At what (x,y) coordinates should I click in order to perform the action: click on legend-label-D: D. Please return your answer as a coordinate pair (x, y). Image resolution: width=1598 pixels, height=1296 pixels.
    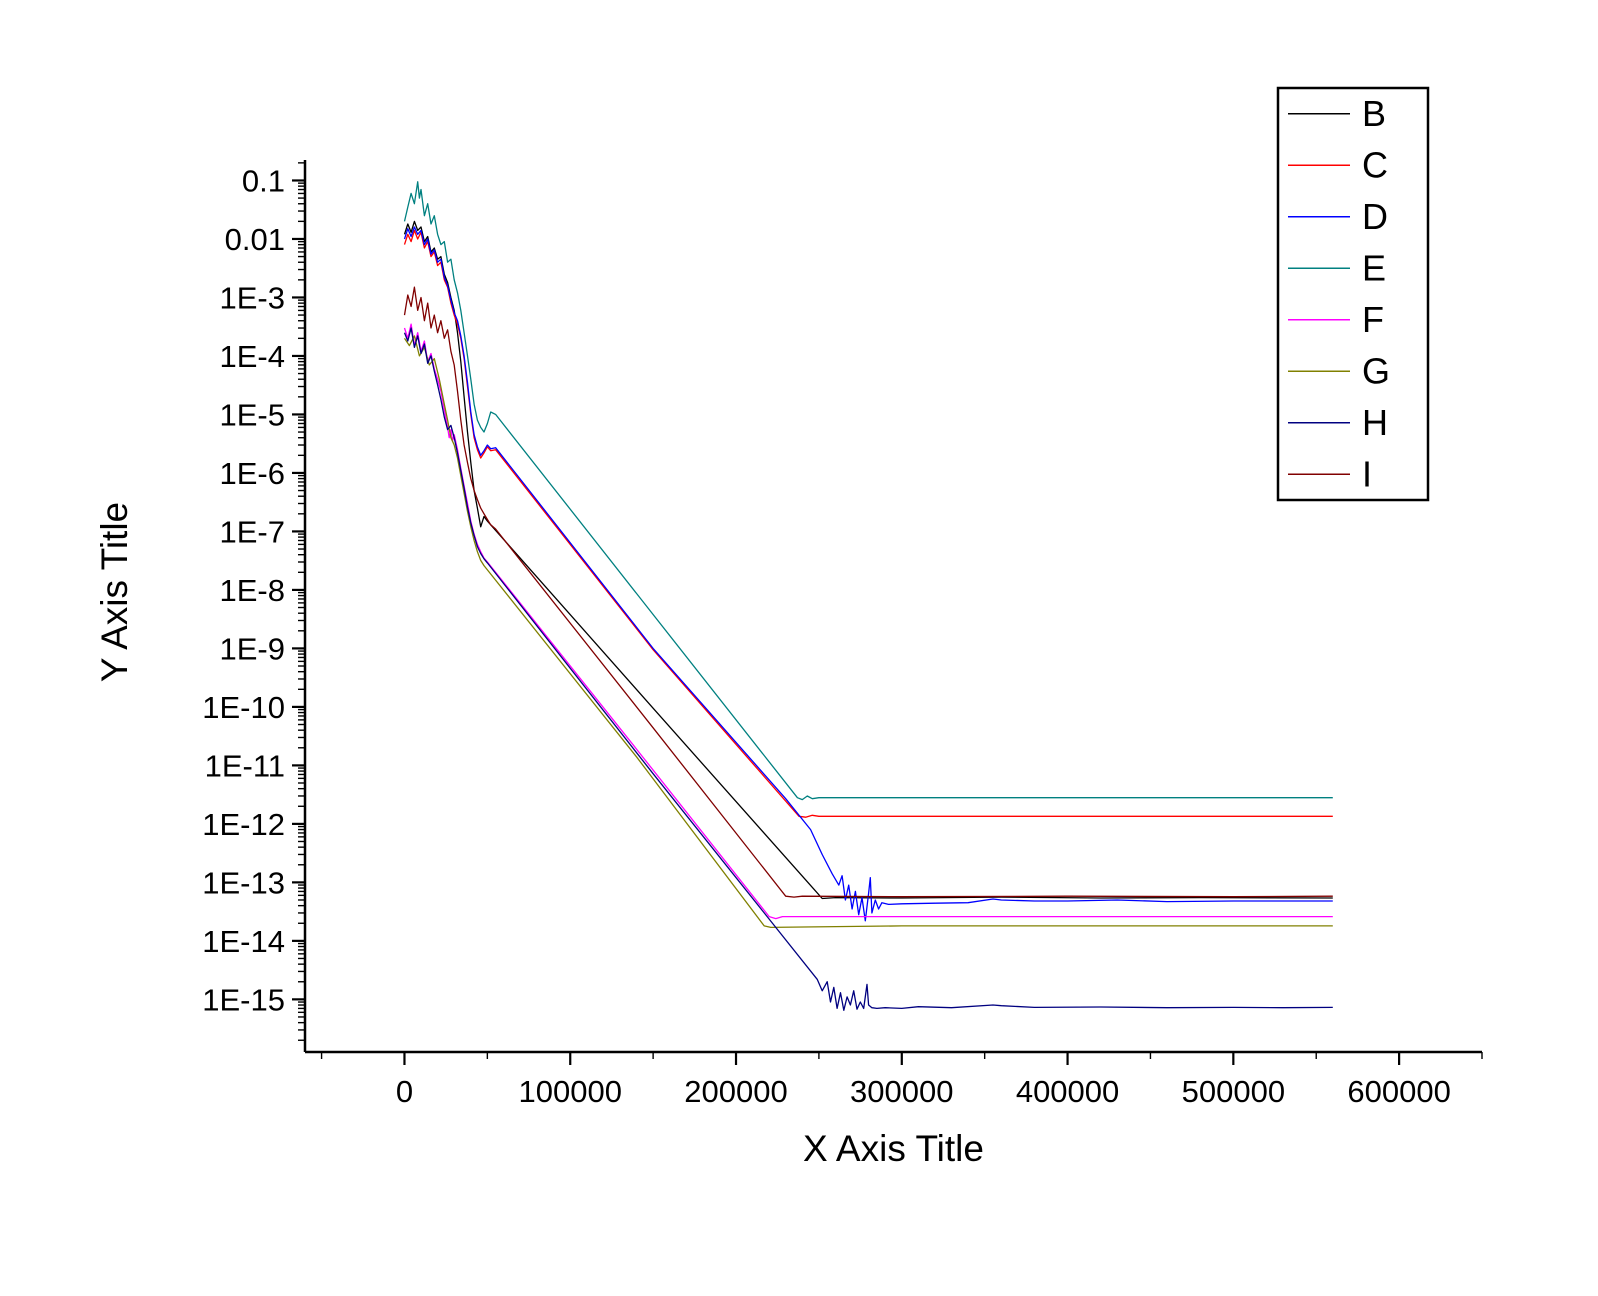
    Looking at the image, I should click on (1375, 216).